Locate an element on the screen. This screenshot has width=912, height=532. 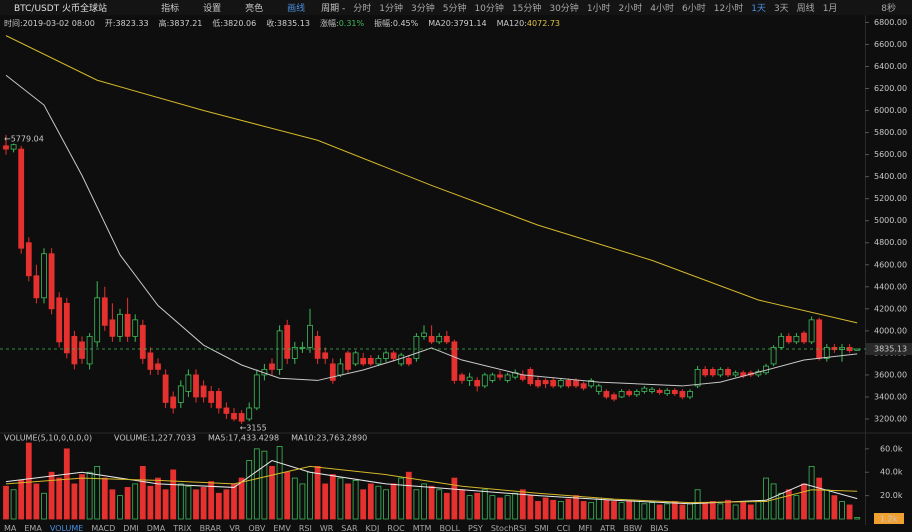
period-option: 5分钟 is located at coordinates (454, 9).